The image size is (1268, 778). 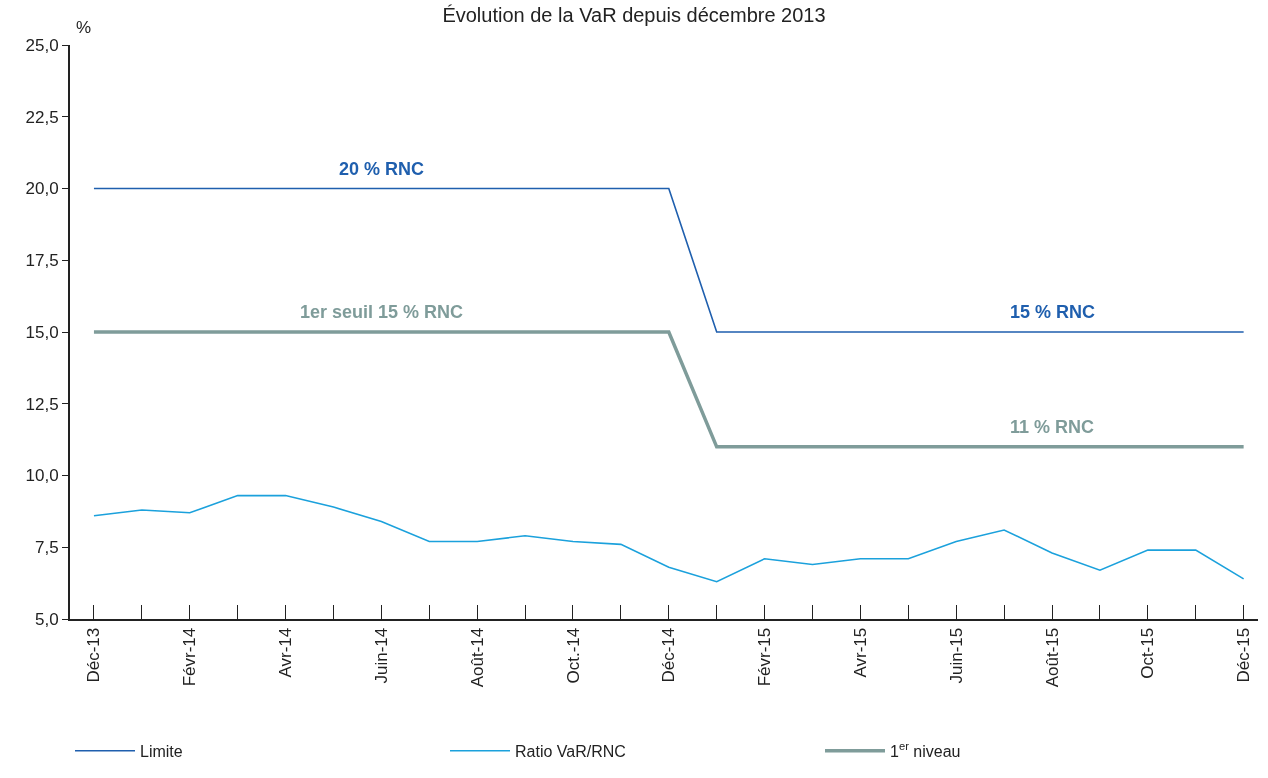 I want to click on chart-title: Évolution de la VaR depuis décembre 2013, so click(x=634, y=14).